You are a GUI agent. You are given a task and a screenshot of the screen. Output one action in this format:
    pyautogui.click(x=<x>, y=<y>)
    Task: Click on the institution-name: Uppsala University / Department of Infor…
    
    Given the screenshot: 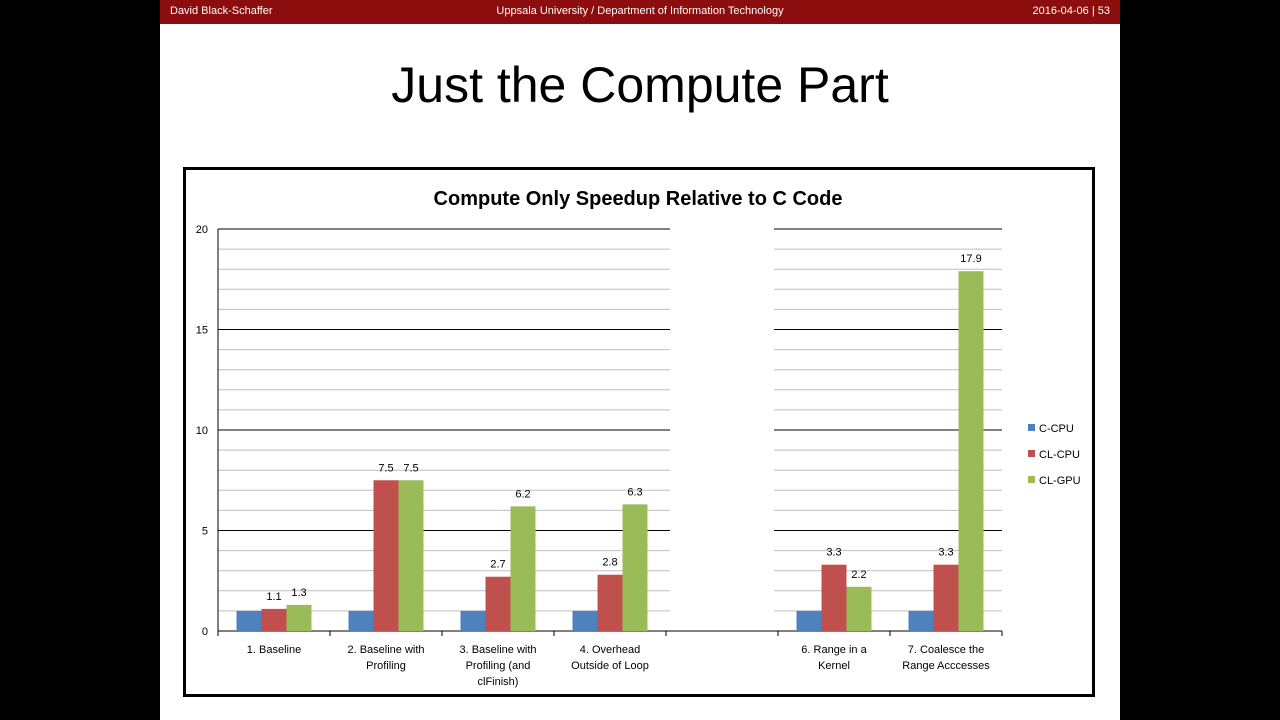 What is the action you would take?
    pyautogui.click(x=640, y=11)
    